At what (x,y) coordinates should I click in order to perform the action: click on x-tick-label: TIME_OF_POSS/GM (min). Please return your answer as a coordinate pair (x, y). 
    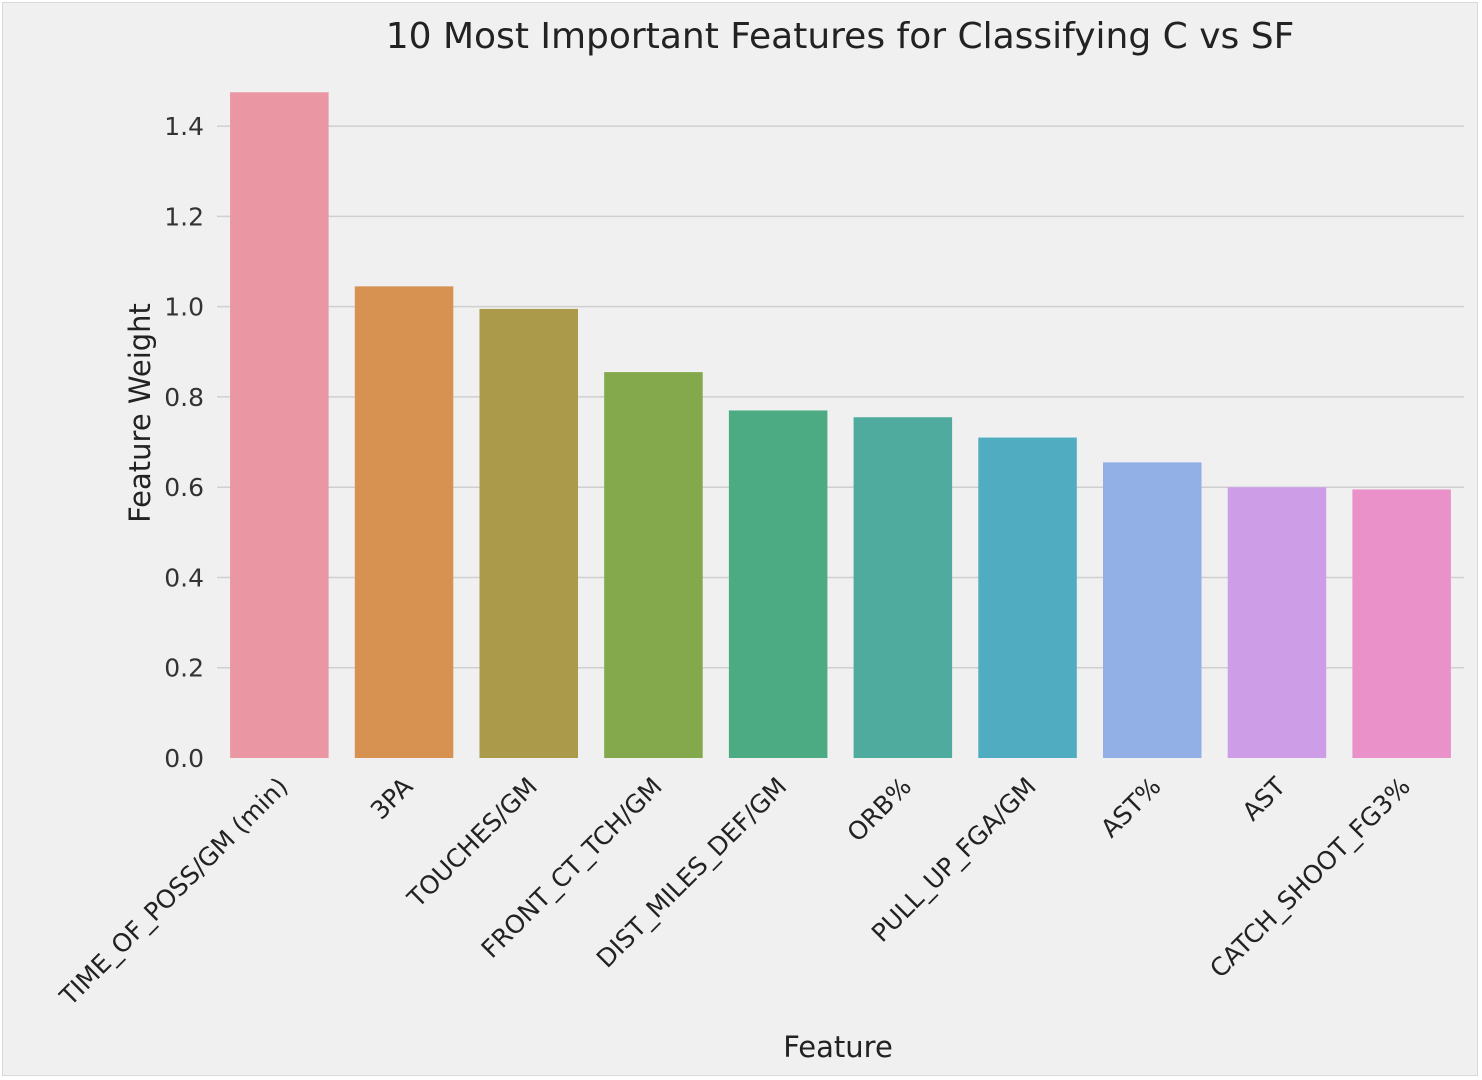
    Looking at the image, I should click on (174, 892).